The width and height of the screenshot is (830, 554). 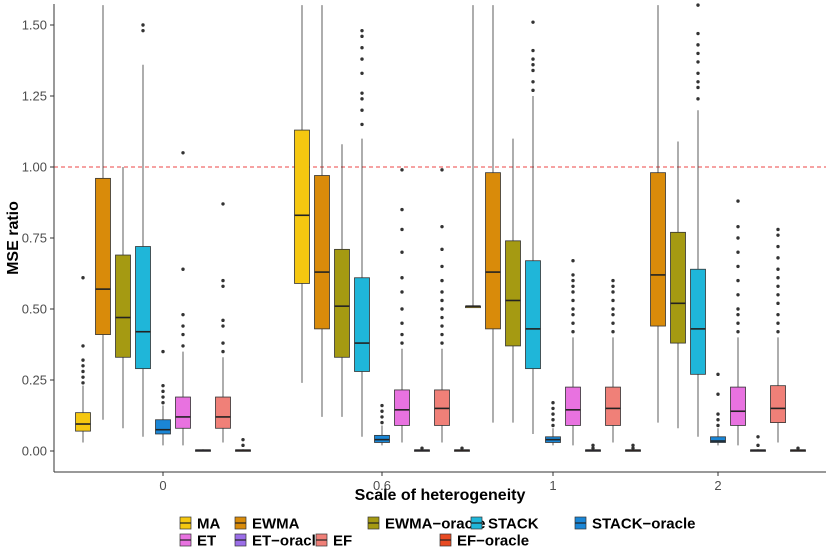 What do you see at coordinates (513, 524) in the screenshot?
I see `legend-label-stack: STACK` at bounding box center [513, 524].